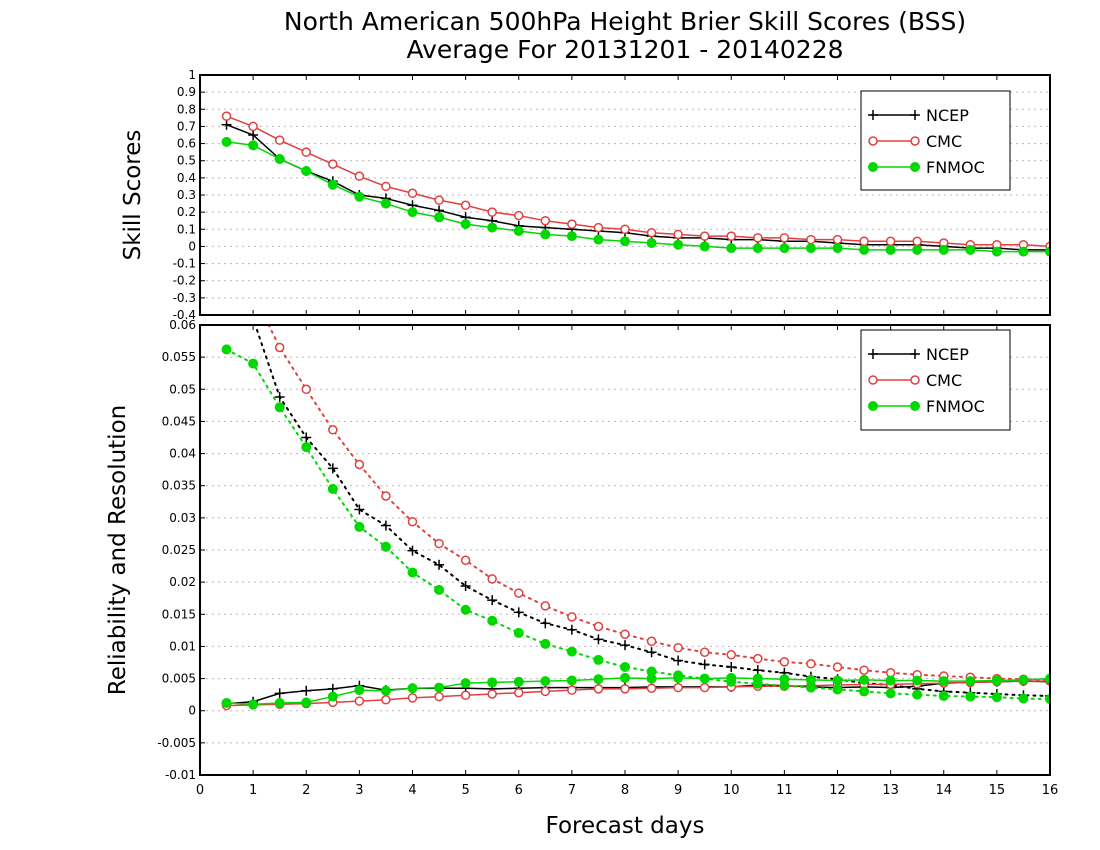  What do you see at coordinates (184, 281) in the screenshot?
I see `y-tick-label: -0.2` at bounding box center [184, 281].